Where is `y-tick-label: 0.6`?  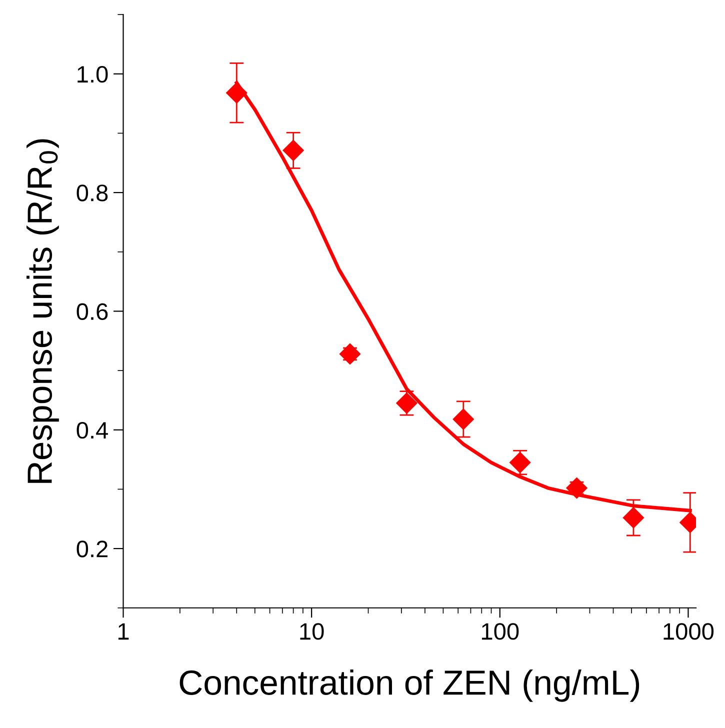
y-tick-label: 0.6 is located at coordinates (92, 311).